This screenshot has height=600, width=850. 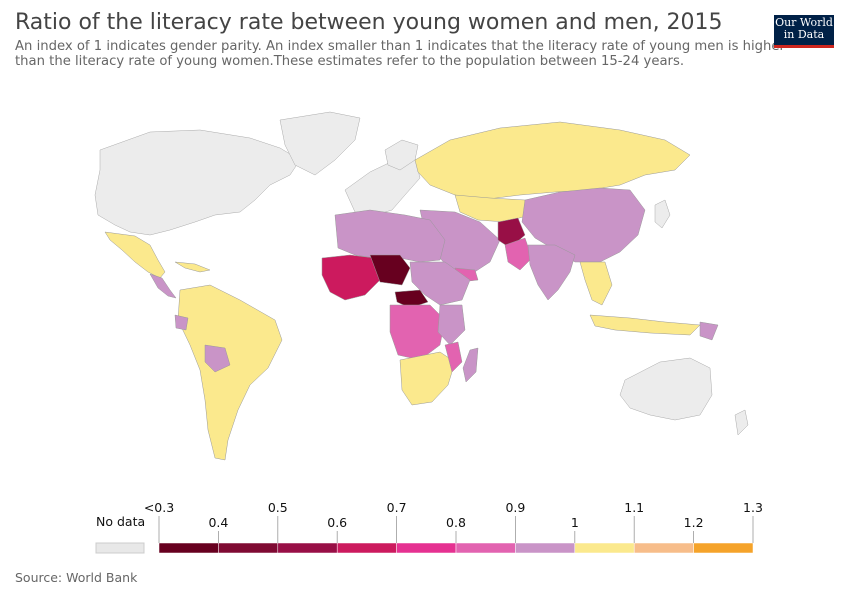 What do you see at coordinates (662, 214) in the screenshot?
I see `region-japan` at bounding box center [662, 214].